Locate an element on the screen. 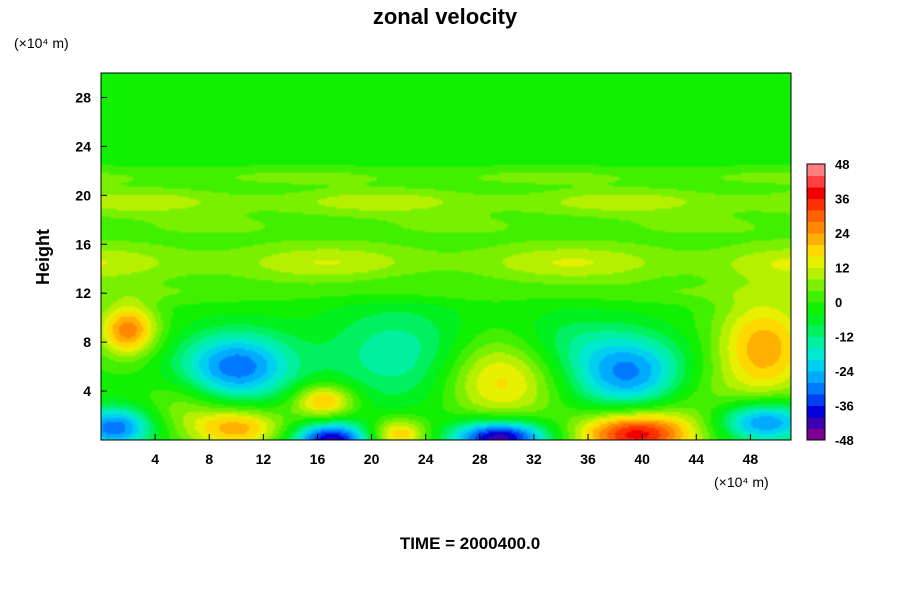 The height and width of the screenshot is (600, 900). x-axis-unit: (×10⁴ m) is located at coordinates (741, 482).